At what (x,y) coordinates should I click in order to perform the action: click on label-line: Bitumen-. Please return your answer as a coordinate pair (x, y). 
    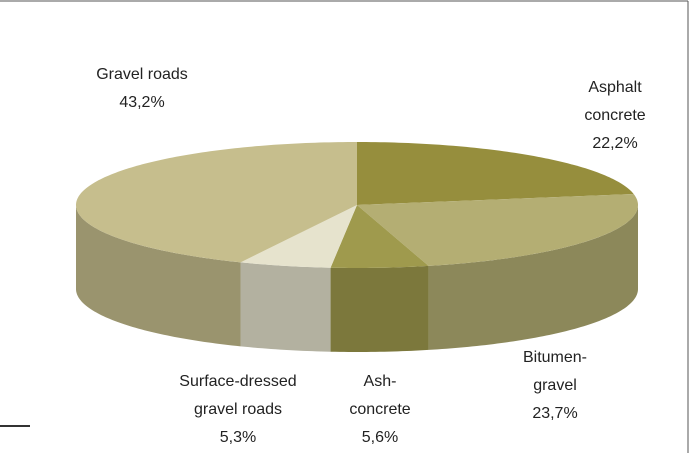
    Looking at the image, I should click on (555, 357).